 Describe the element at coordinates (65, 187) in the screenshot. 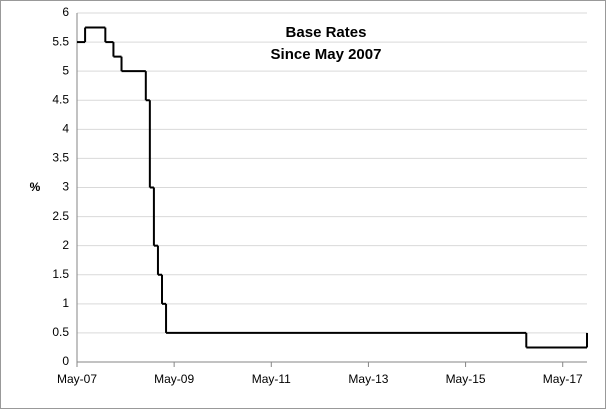

I see `y-tick-label: 3` at that location.